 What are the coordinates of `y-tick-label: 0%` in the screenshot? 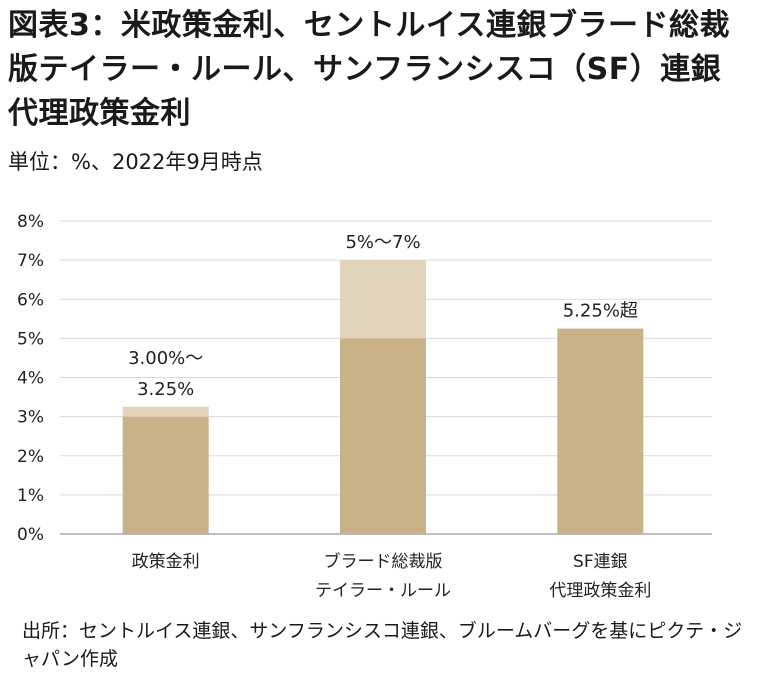 It's located at (30, 535).